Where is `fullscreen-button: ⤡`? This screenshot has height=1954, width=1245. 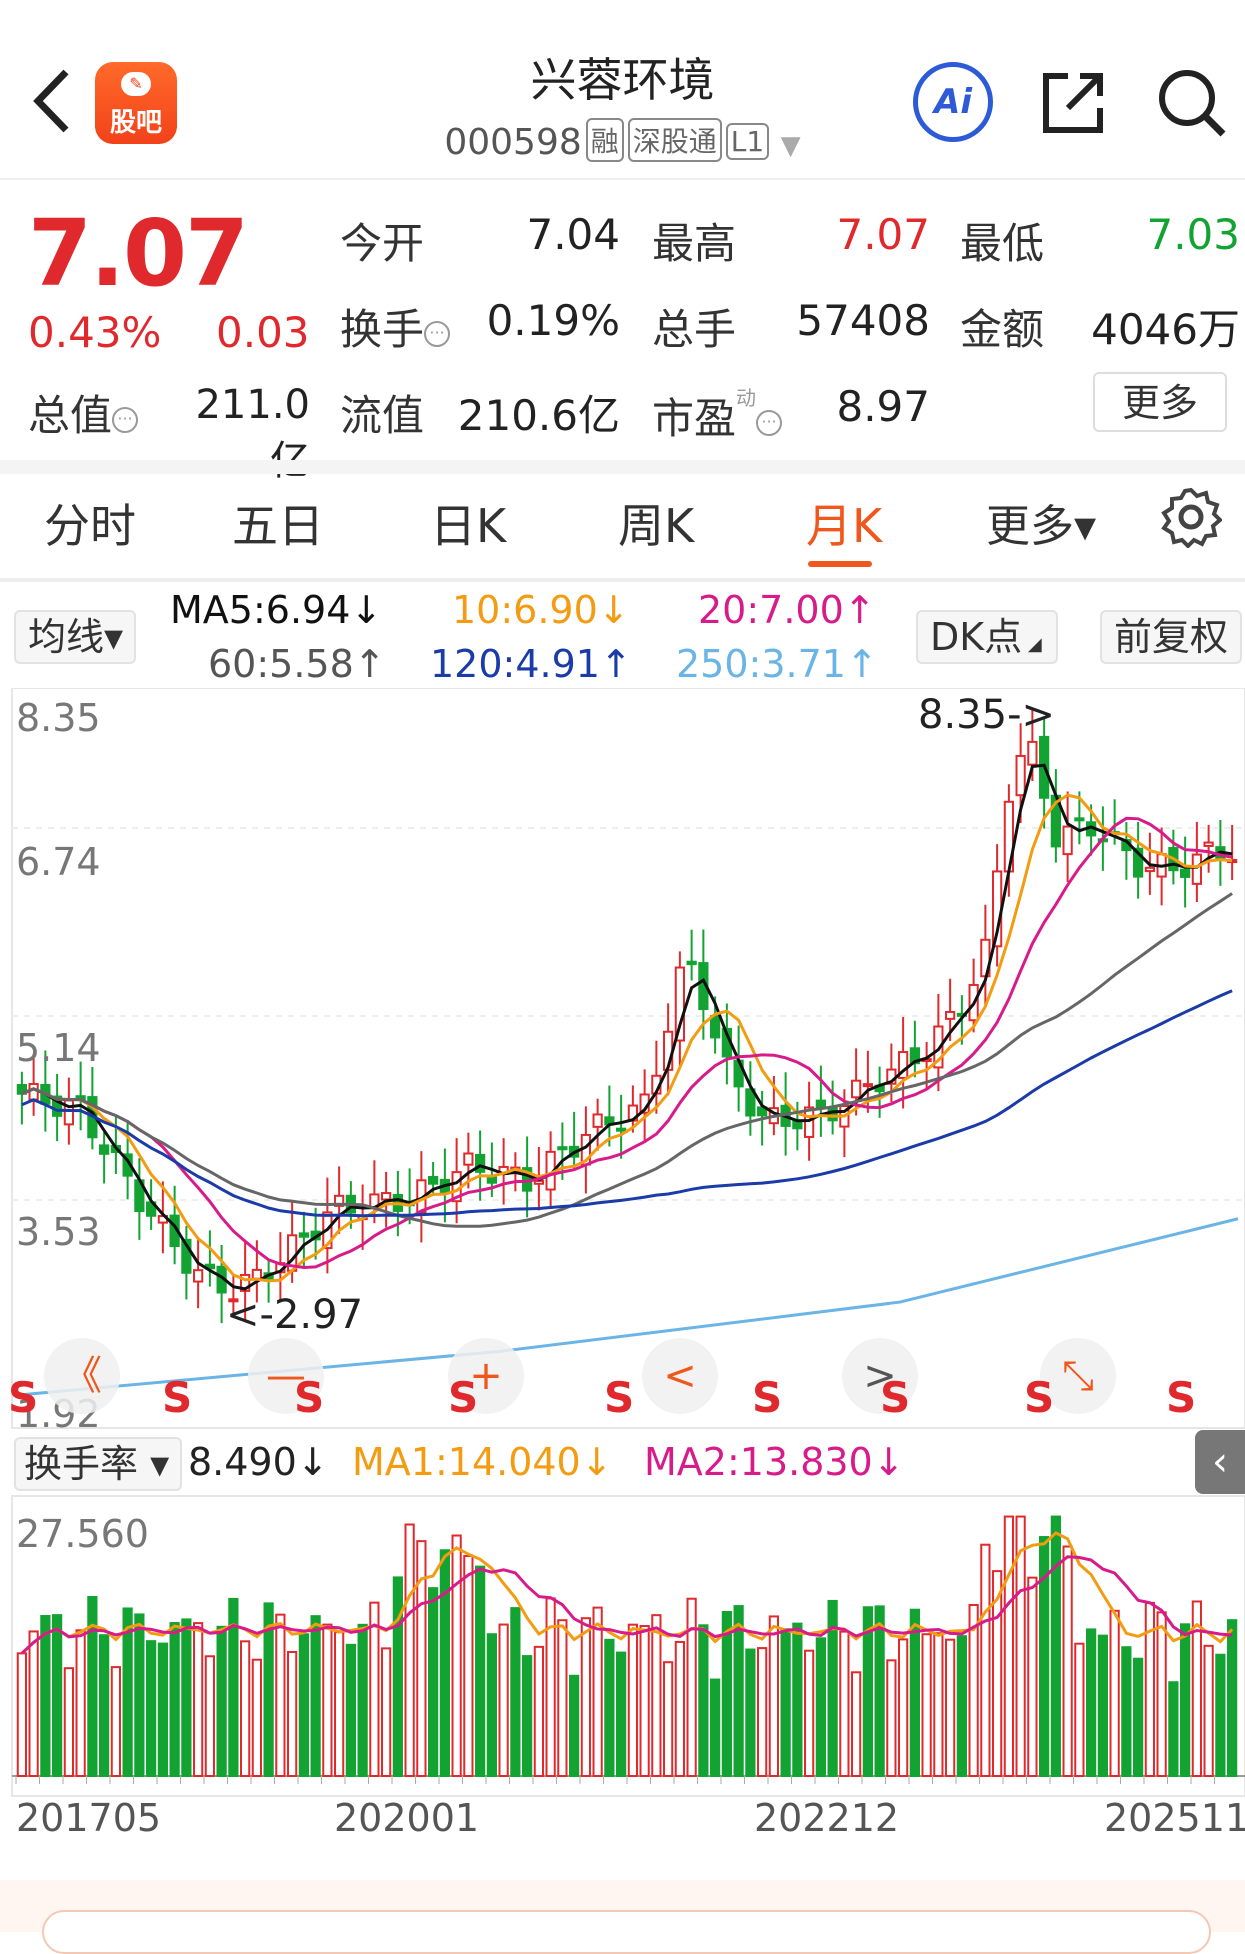
fullscreen-button: ⤡ is located at coordinates (1078, 1376).